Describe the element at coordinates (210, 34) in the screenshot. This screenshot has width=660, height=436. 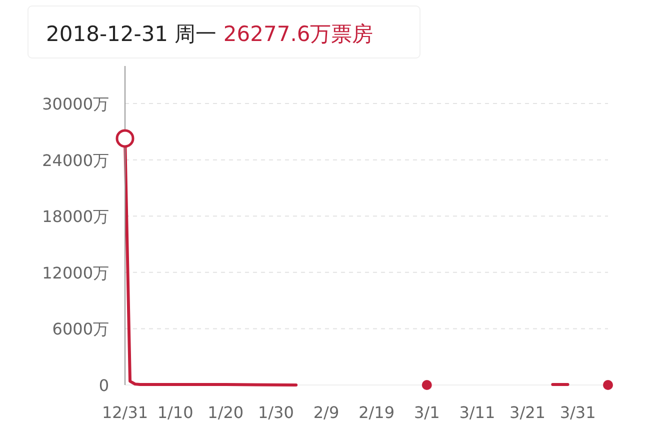
I see `text: 2018-12-31 周一 26277.6万票房` at that location.